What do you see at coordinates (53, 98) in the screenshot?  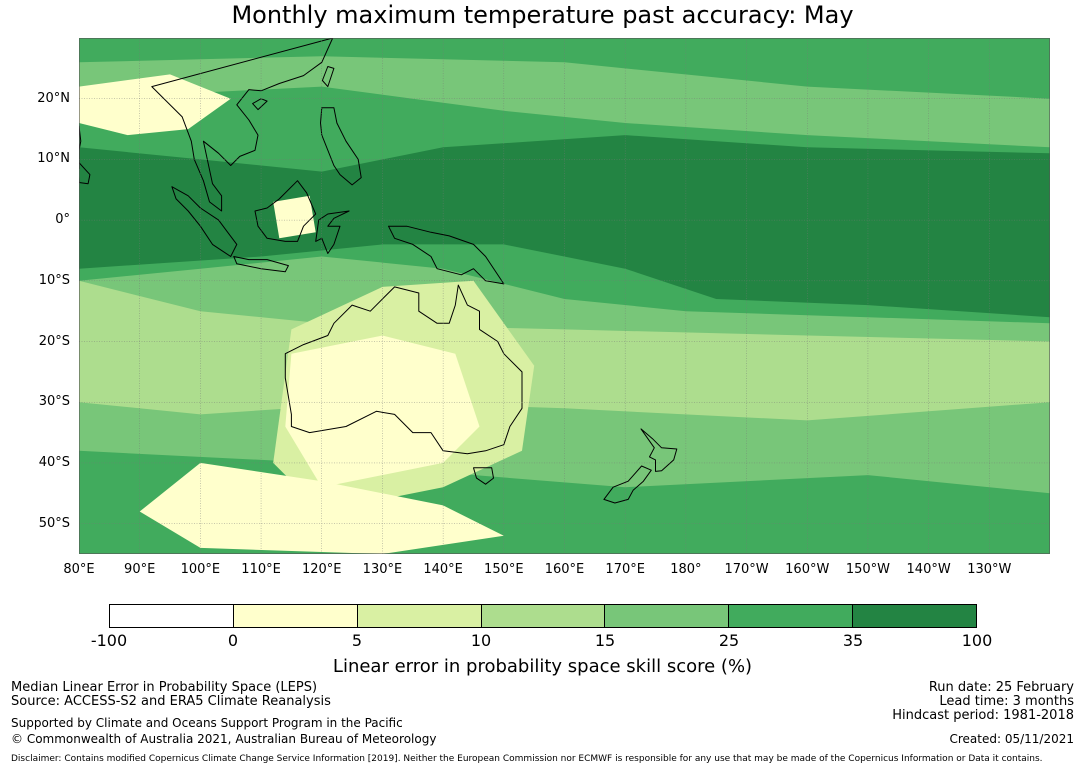 I see `latitude-tick-label: 20°N` at bounding box center [53, 98].